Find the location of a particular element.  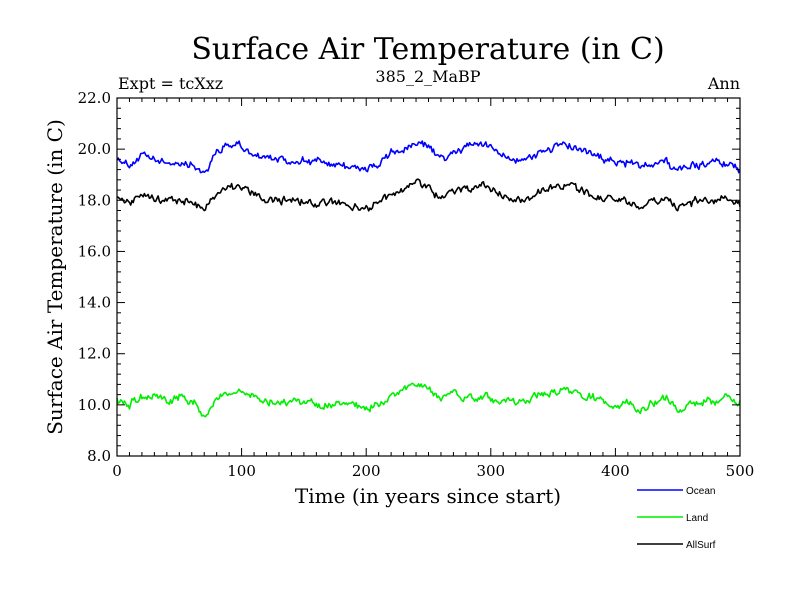

legend: Ocean Land AllSurf is located at coordinates (676, 518).